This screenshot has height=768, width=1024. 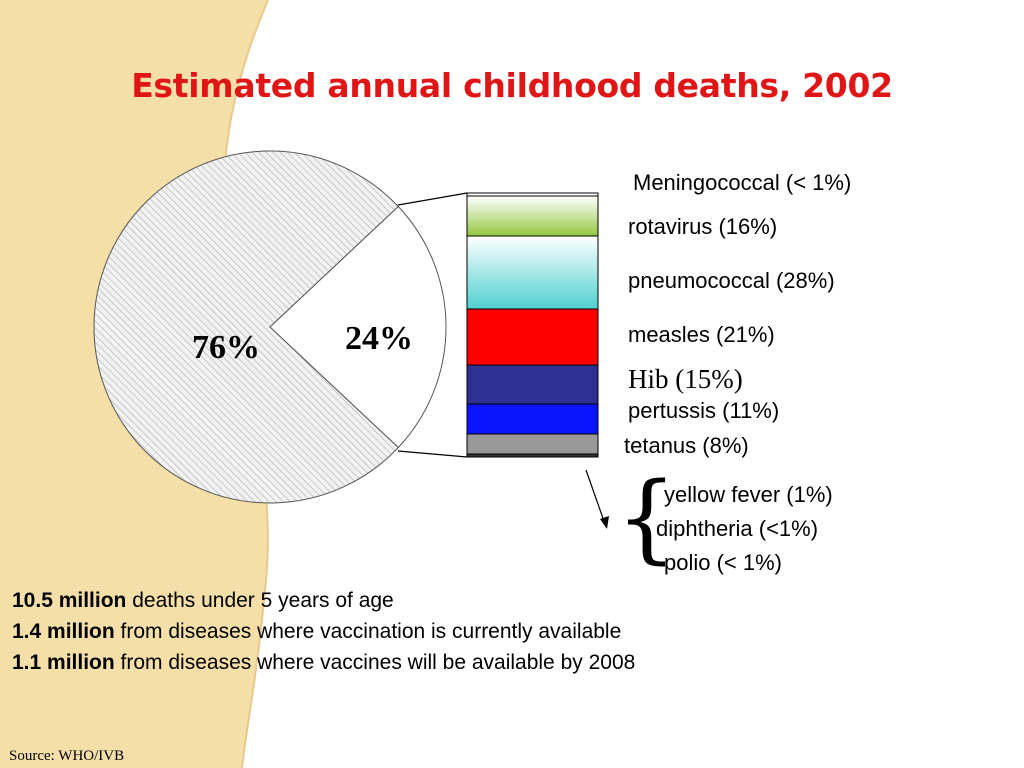 I want to click on pie-label-76: 76%, so click(x=226, y=347).